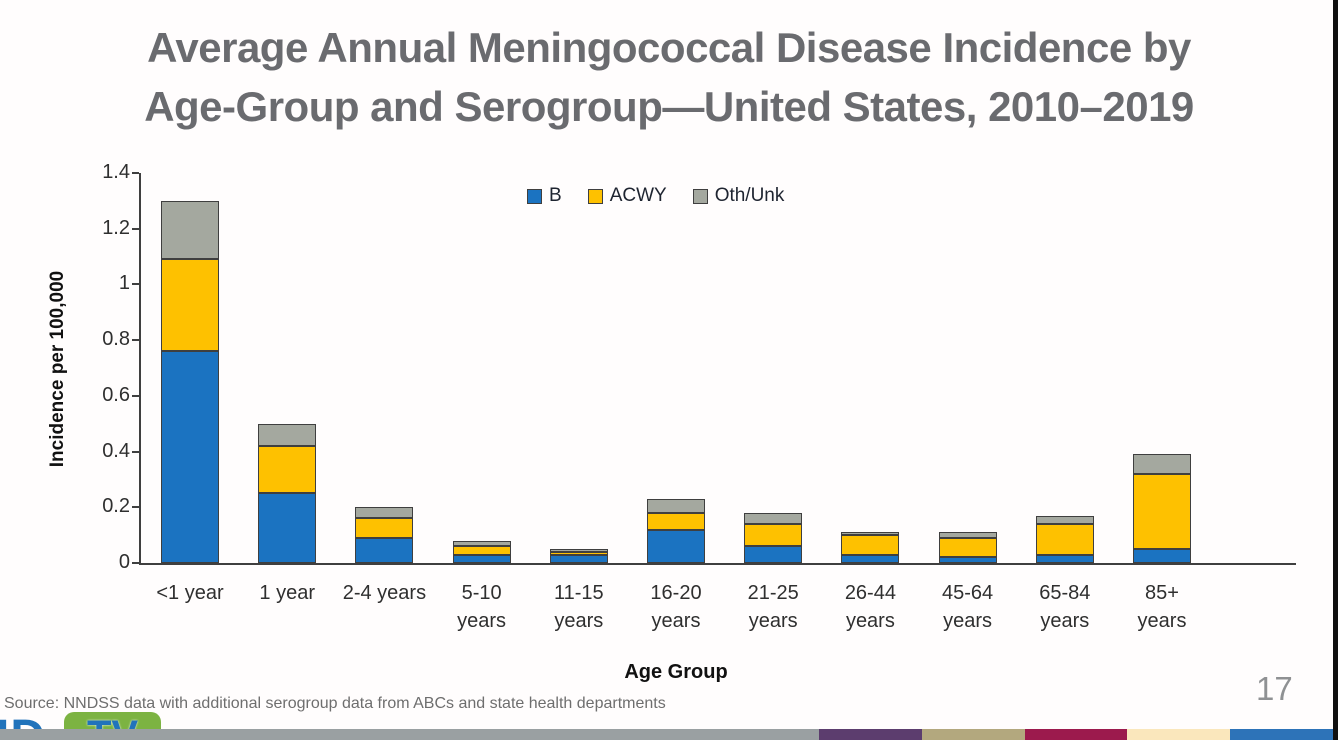 The width and height of the screenshot is (1338, 740). I want to click on y-axis-tick-label: 1, so click(124, 283).